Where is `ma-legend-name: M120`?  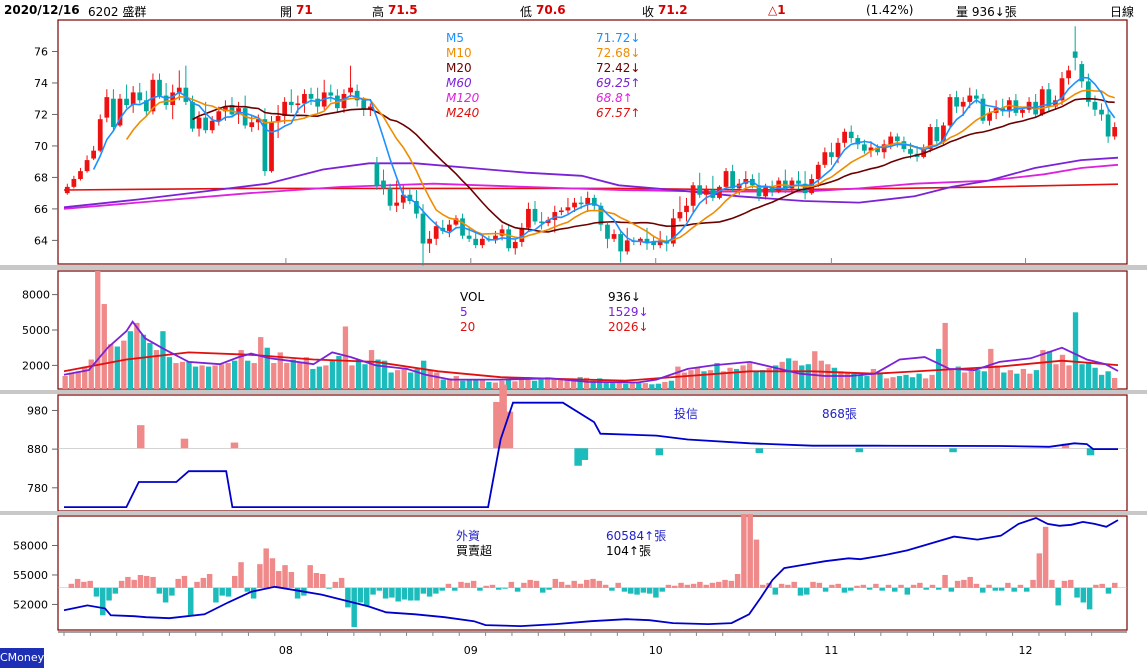 ma-legend-name: M120 is located at coordinates (463, 98).